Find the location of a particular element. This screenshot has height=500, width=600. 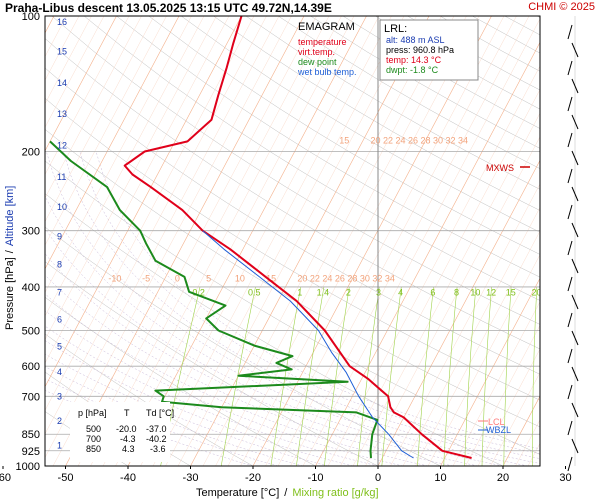

pressure-ticks: 100 200 300 400 500 600 700 850 925 1000 is located at coordinates (28, 242).